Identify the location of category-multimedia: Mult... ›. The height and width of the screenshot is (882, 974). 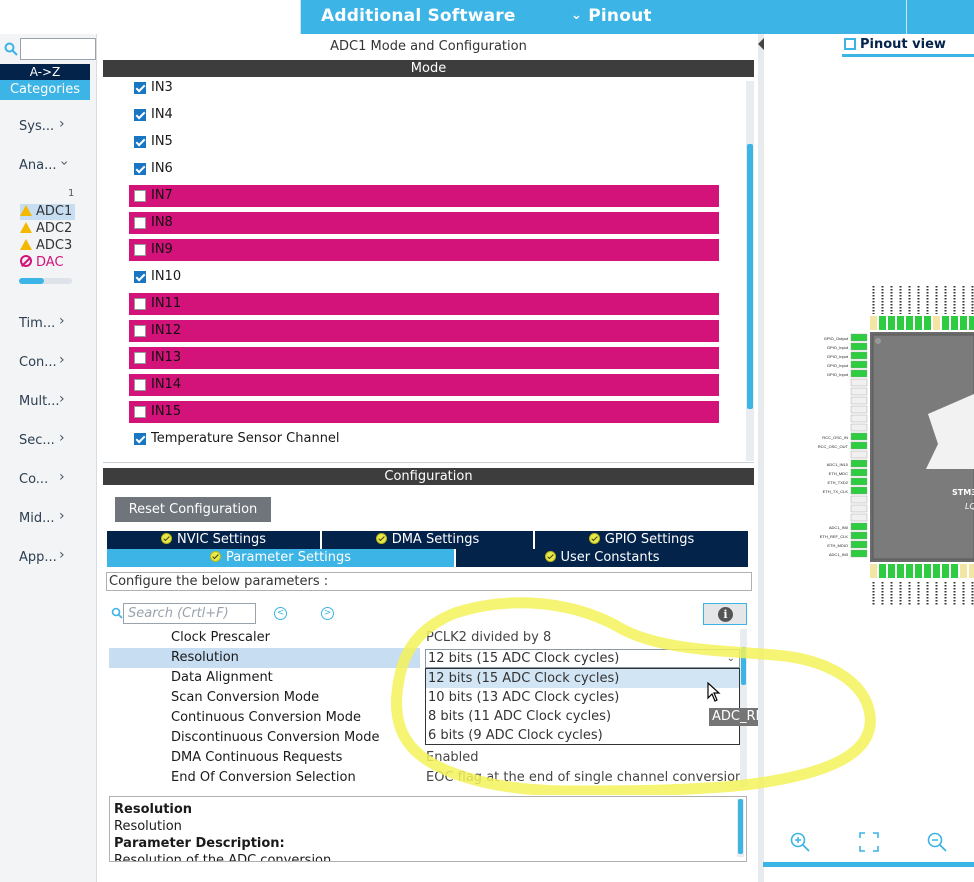
(42, 400).